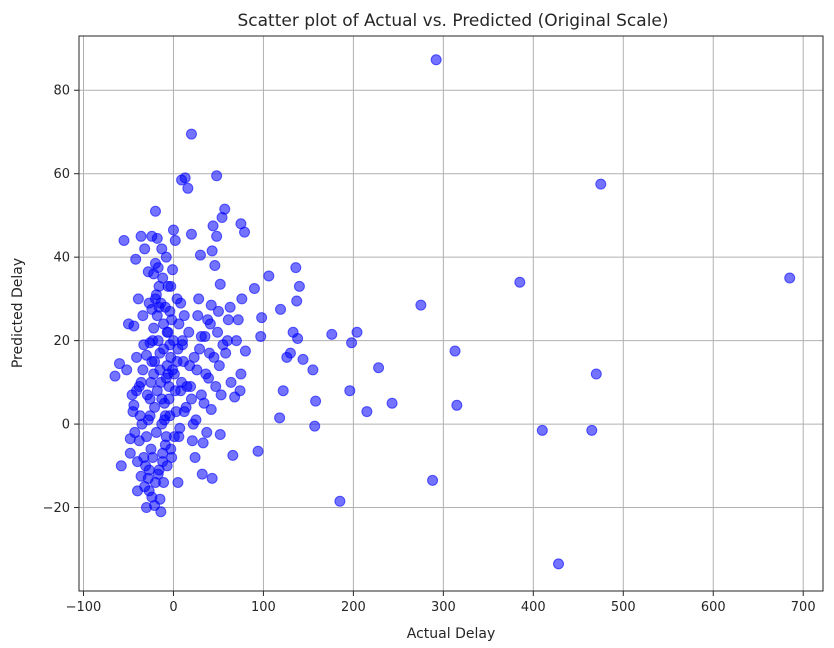 Image resolution: width=834 pixels, height=648 pixels. Describe the element at coordinates (61, 258) in the screenshot. I see `y-tick-label: 40` at that location.